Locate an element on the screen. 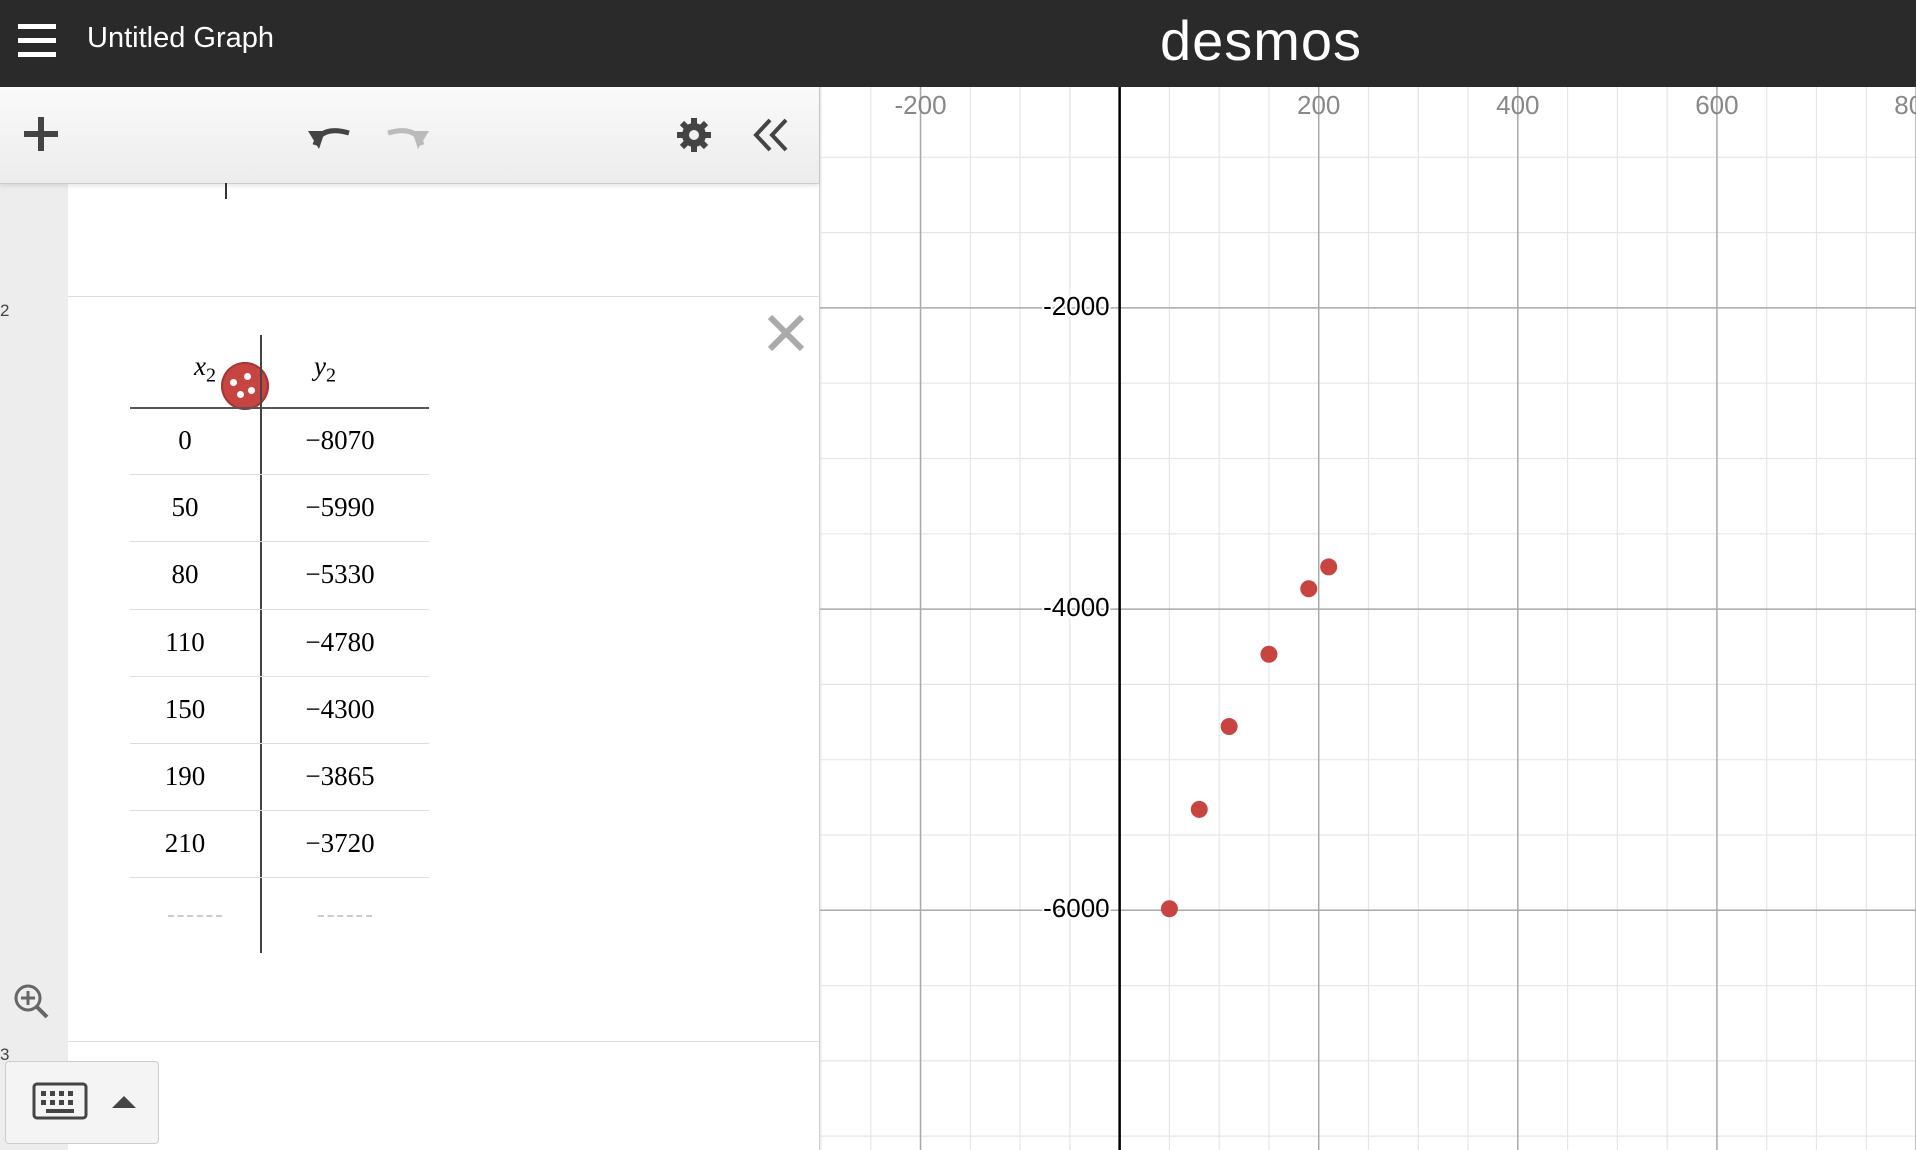 The image size is (1916, 1150). table-cell: −4300 is located at coordinates (340, 708).